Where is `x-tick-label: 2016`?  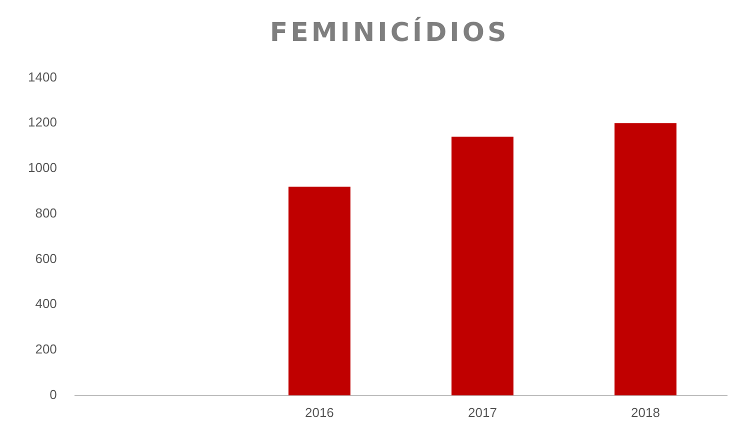
x-tick-label: 2016 is located at coordinates (319, 412).